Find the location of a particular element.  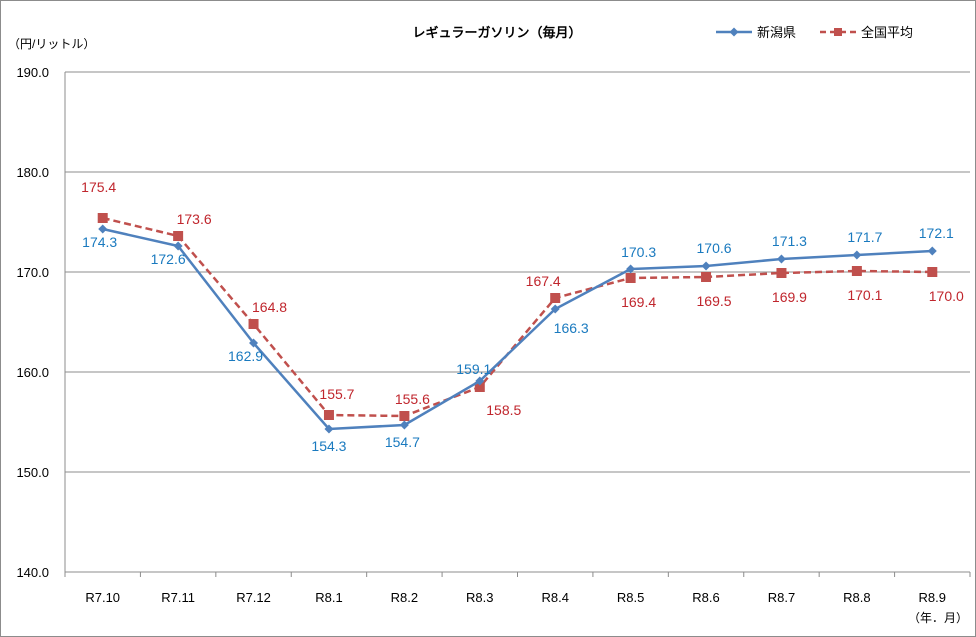

y-tick-label: 190.0 is located at coordinates (32, 72).